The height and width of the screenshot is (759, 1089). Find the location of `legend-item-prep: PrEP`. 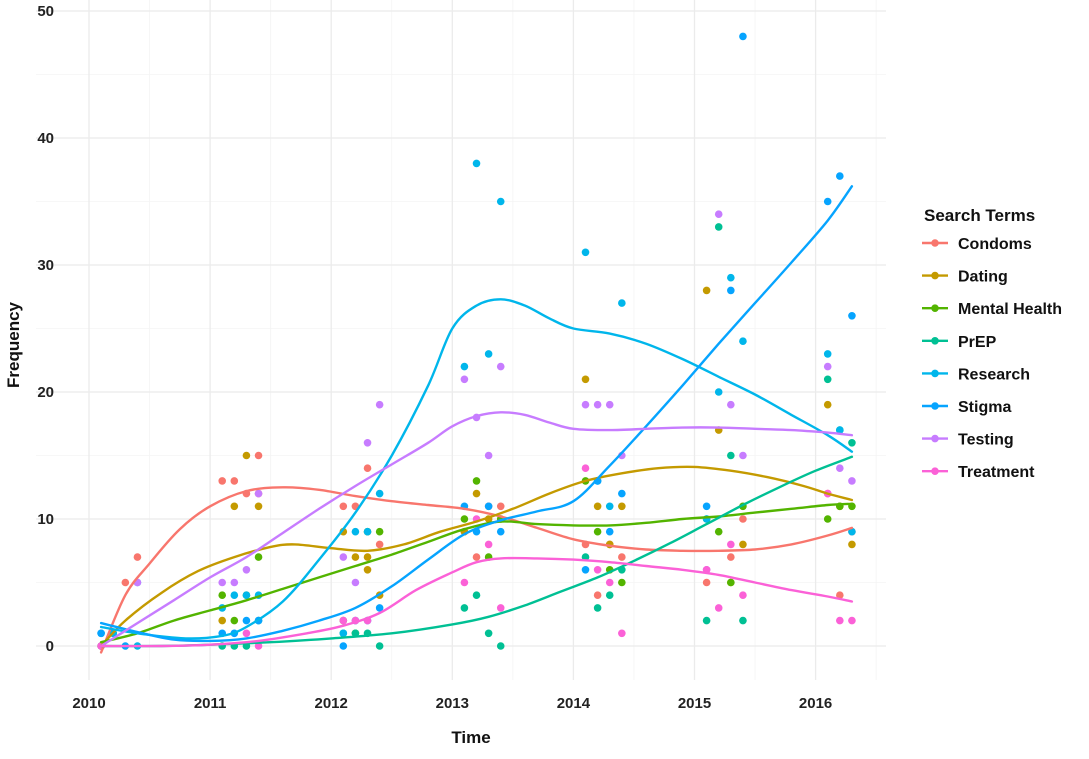

legend-item-prep: PrEP is located at coordinates (959, 342).